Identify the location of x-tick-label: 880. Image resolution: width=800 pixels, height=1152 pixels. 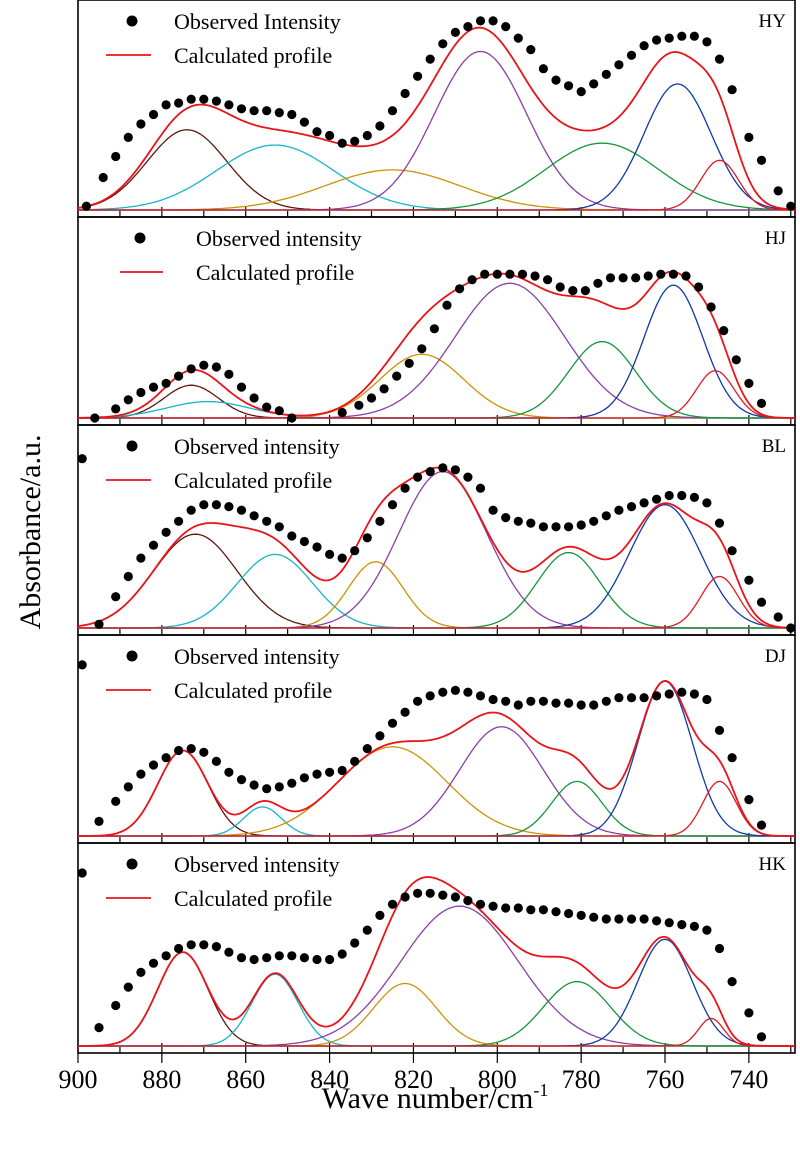
(161, 1079).